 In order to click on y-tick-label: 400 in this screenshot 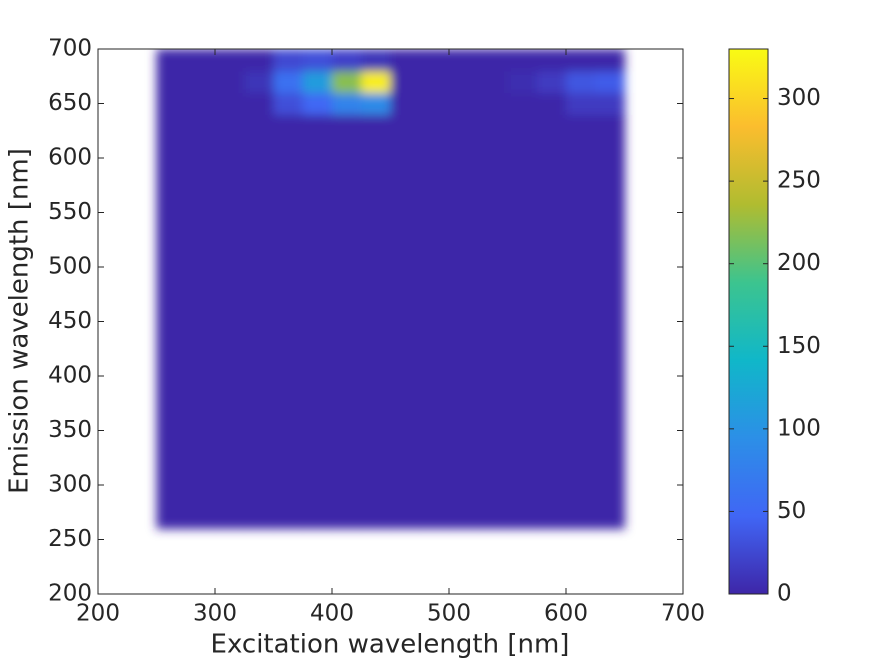, I will do `click(70, 376)`.